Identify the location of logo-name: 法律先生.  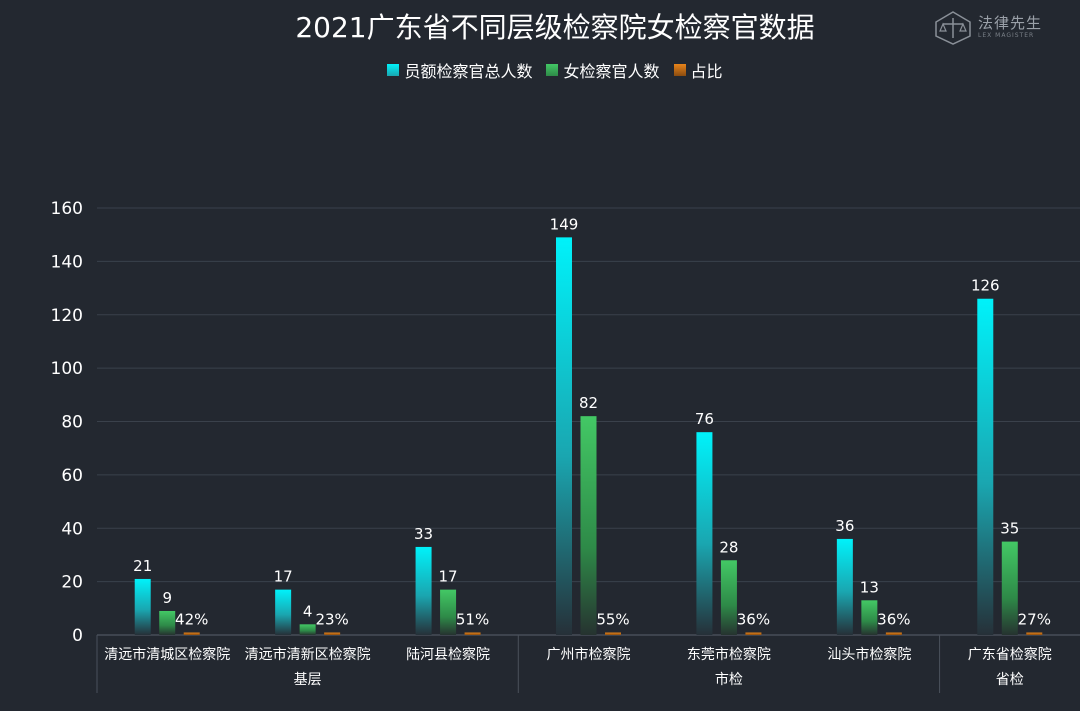
(1010, 23).